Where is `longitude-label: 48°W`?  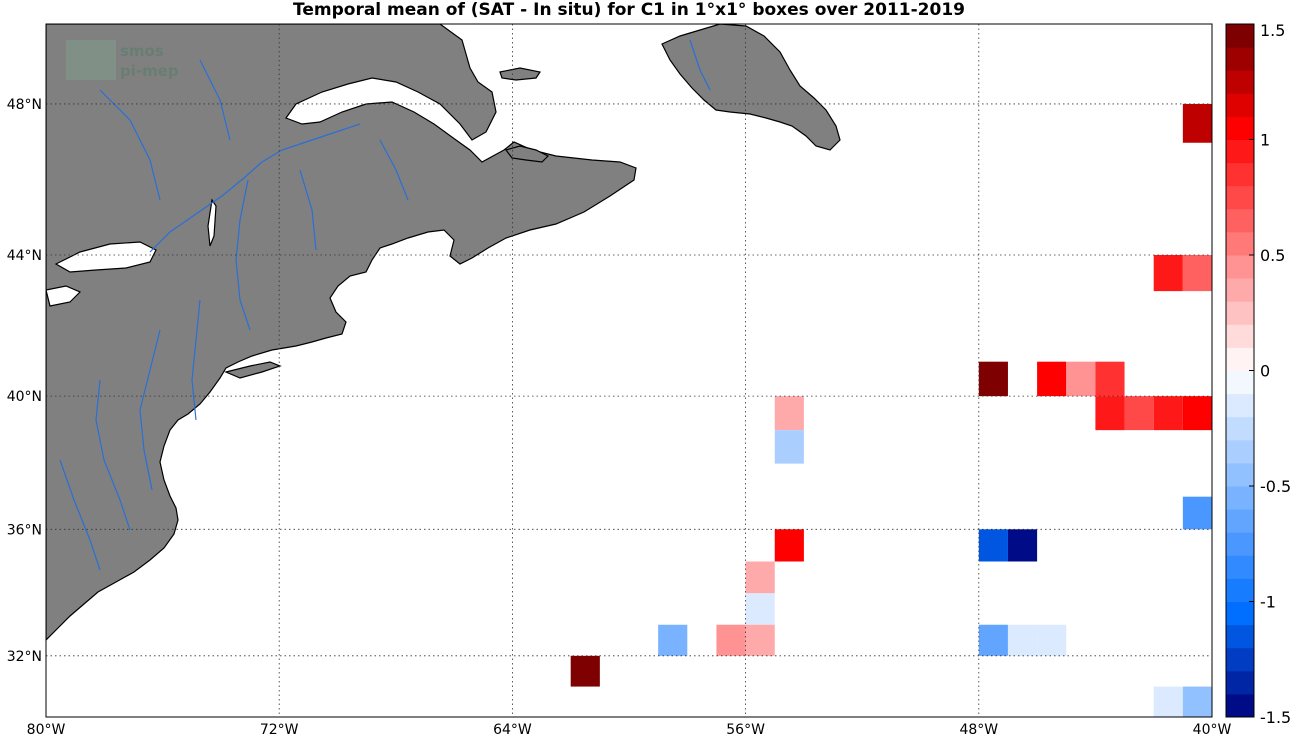 longitude-label: 48°W is located at coordinates (978, 730).